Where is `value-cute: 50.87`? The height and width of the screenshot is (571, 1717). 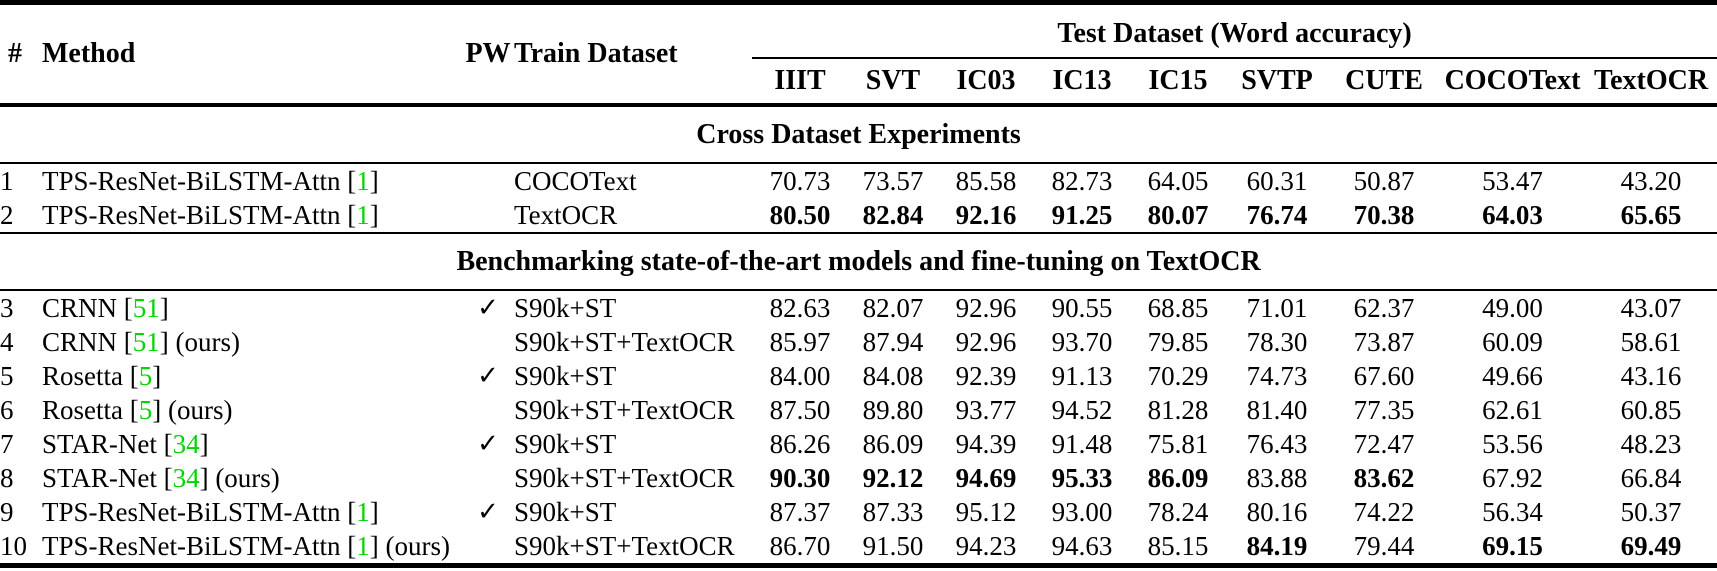
value-cute: 50.87 is located at coordinates (1384, 180).